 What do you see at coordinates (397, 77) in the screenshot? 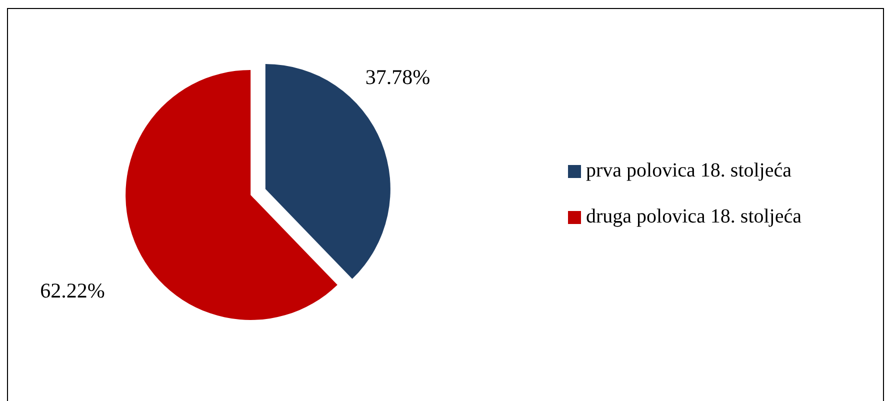
I see `data-label: 37.78%` at bounding box center [397, 77].